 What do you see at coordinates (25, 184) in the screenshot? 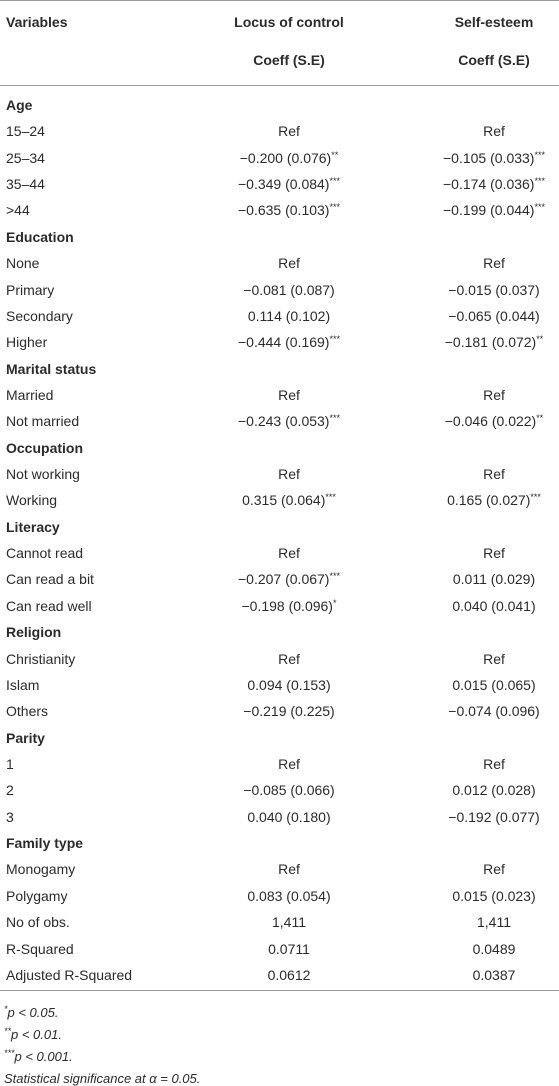
I see `row-label: 35–44` at bounding box center [25, 184].